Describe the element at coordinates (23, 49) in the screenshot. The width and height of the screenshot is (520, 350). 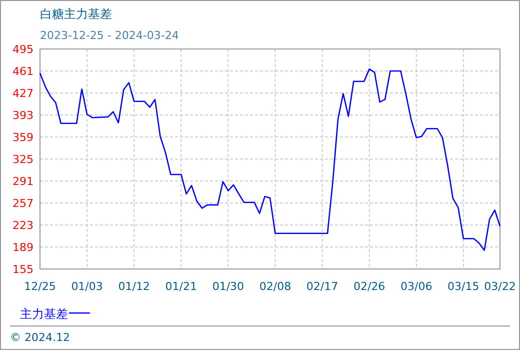
I see `y-tick-label: 495` at that location.